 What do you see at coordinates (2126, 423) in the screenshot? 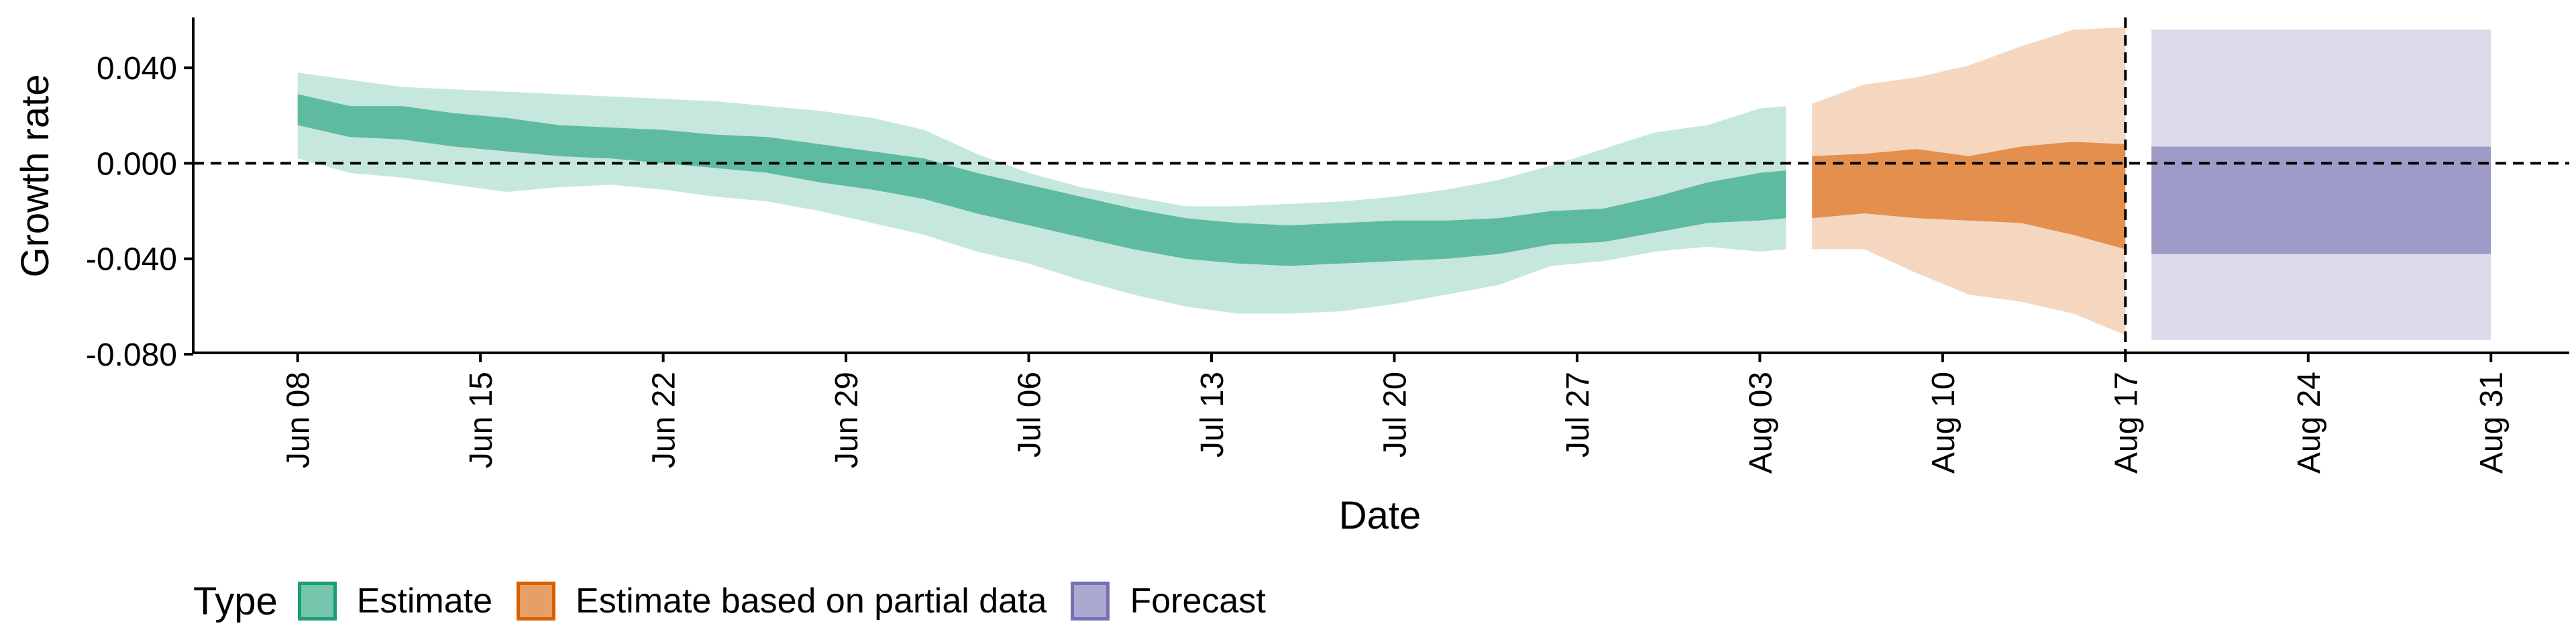
I see `x-tick-label: Aug 17` at bounding box center [2126, 423].